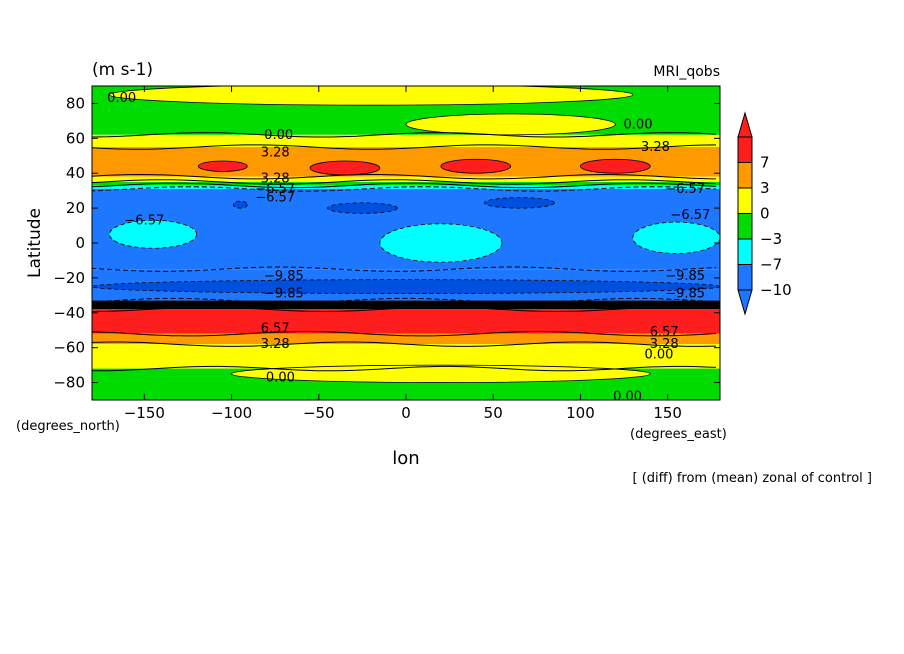 This screenshot has width=904, height=654. What do you see at coordinates (771, 239) in the screenshot?
I see `colorbar-label-3: −3` at bounding box center [771, 239].